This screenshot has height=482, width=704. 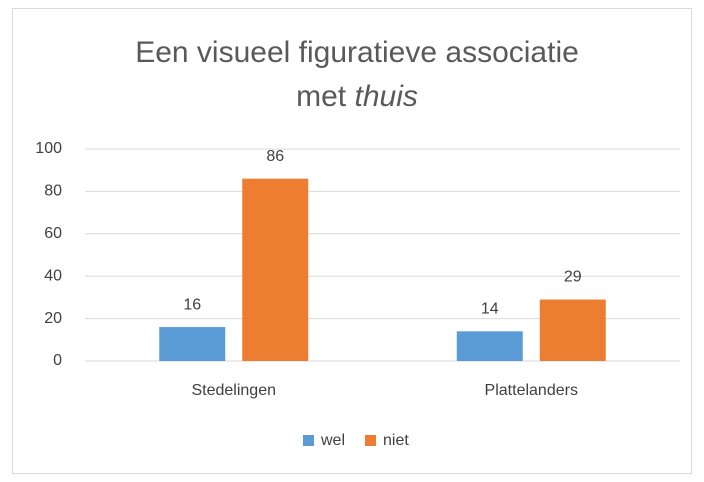 What do you see at coordinates (573, 277) in the screenshot?
I see `data-label: 29` at bounding box center [573, 277].